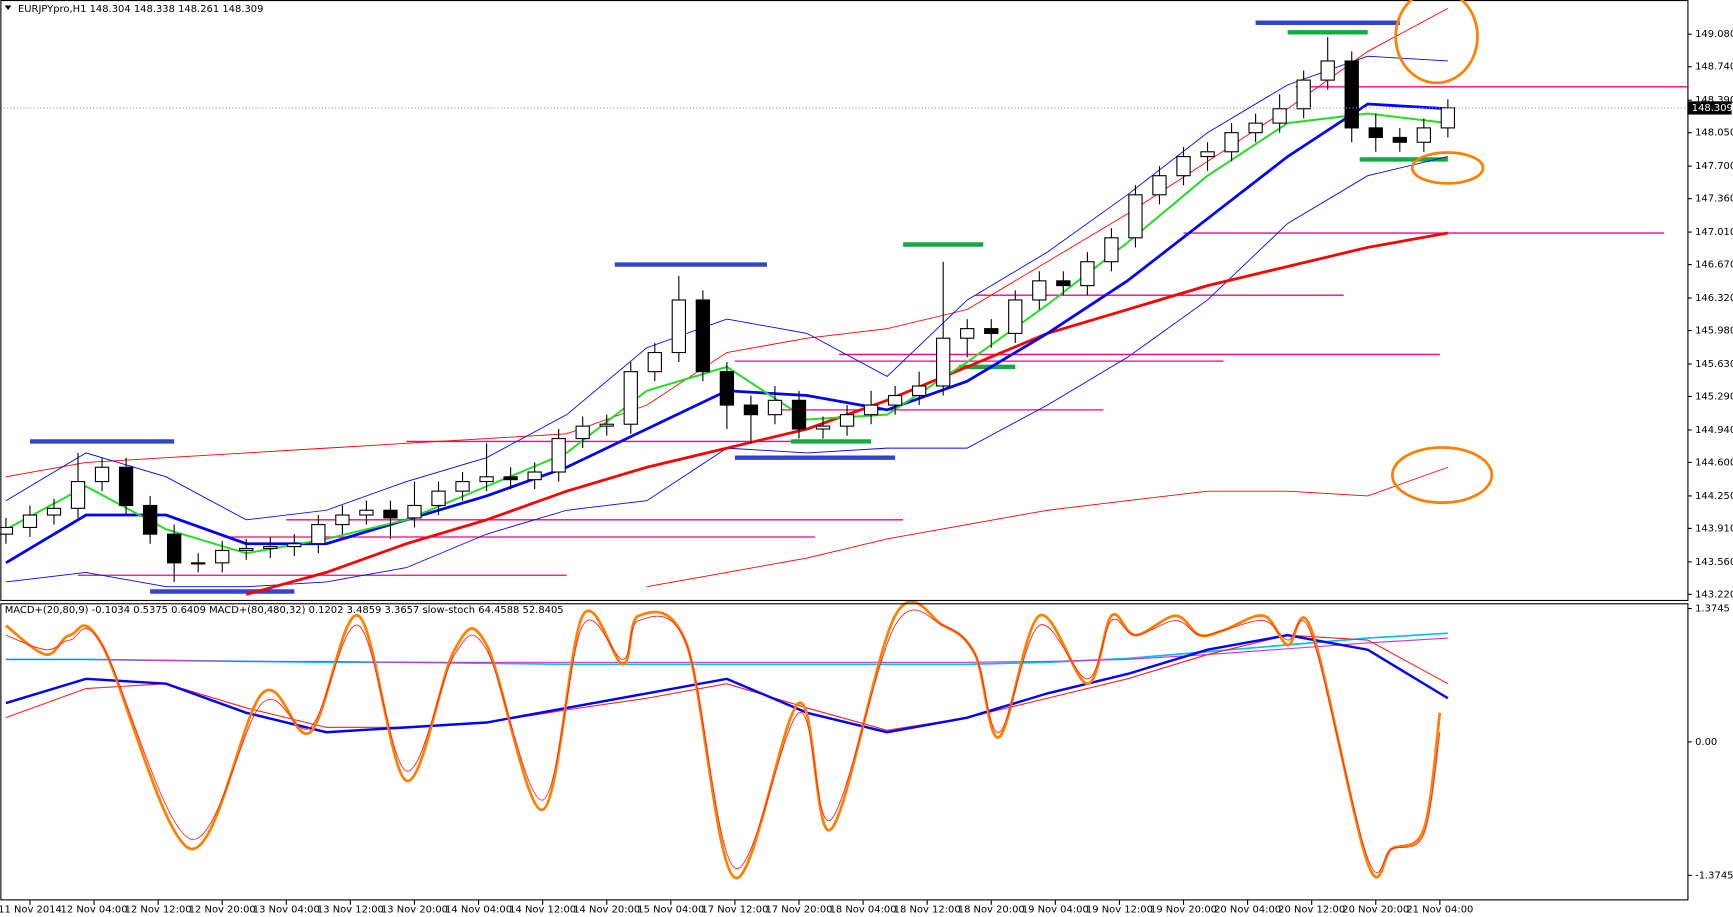 This screenshot has width=1733, height=917. I want to click on y-tick-label: 148.050, so click(1714, 133).